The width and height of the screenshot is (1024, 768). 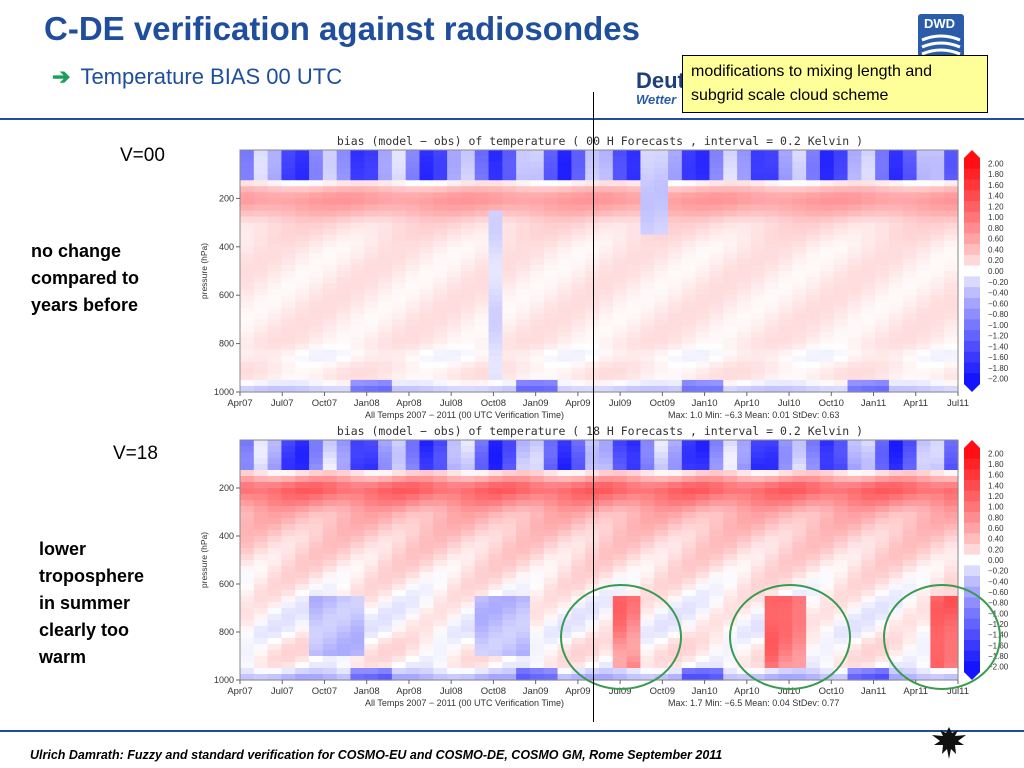 I want to click on legend-label: −0.40, so click(x=998, y=293).